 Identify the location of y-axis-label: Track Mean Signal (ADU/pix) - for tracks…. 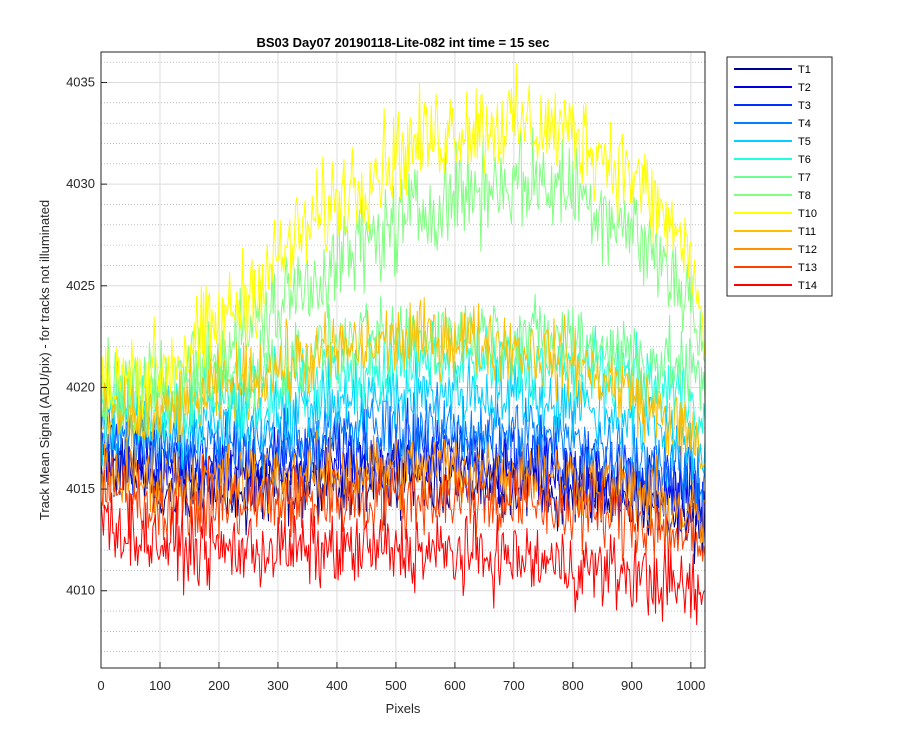
(44, 360).